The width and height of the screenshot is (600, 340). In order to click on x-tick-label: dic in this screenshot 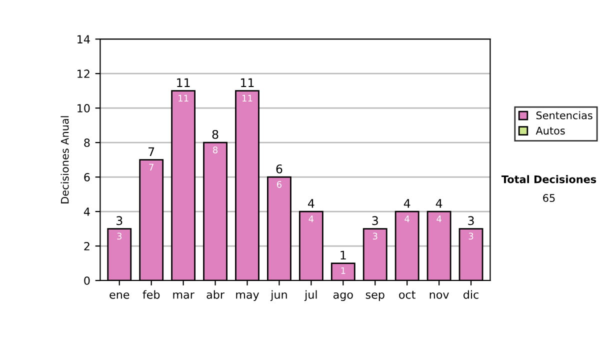, I will do `click(471, 294)`.